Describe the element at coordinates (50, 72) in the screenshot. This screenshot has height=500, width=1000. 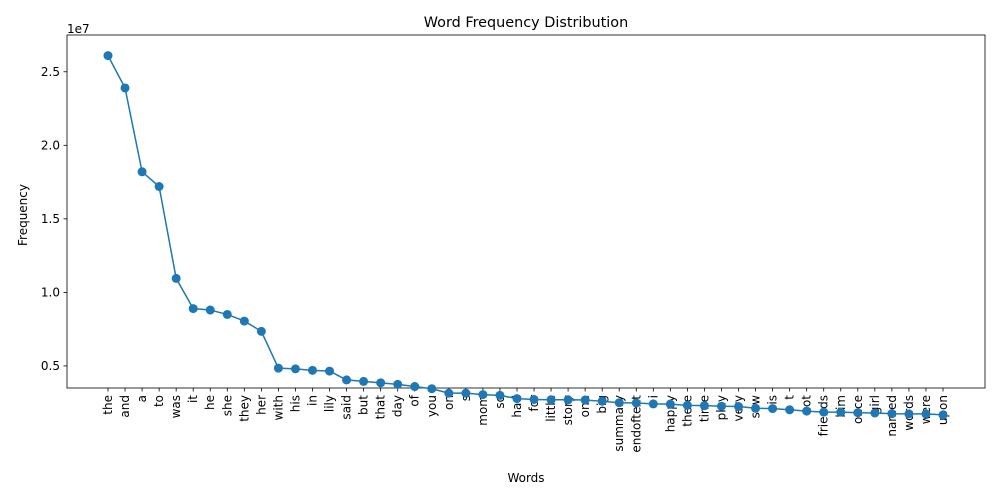
I see `y-tick-label: 2.5` at that location.